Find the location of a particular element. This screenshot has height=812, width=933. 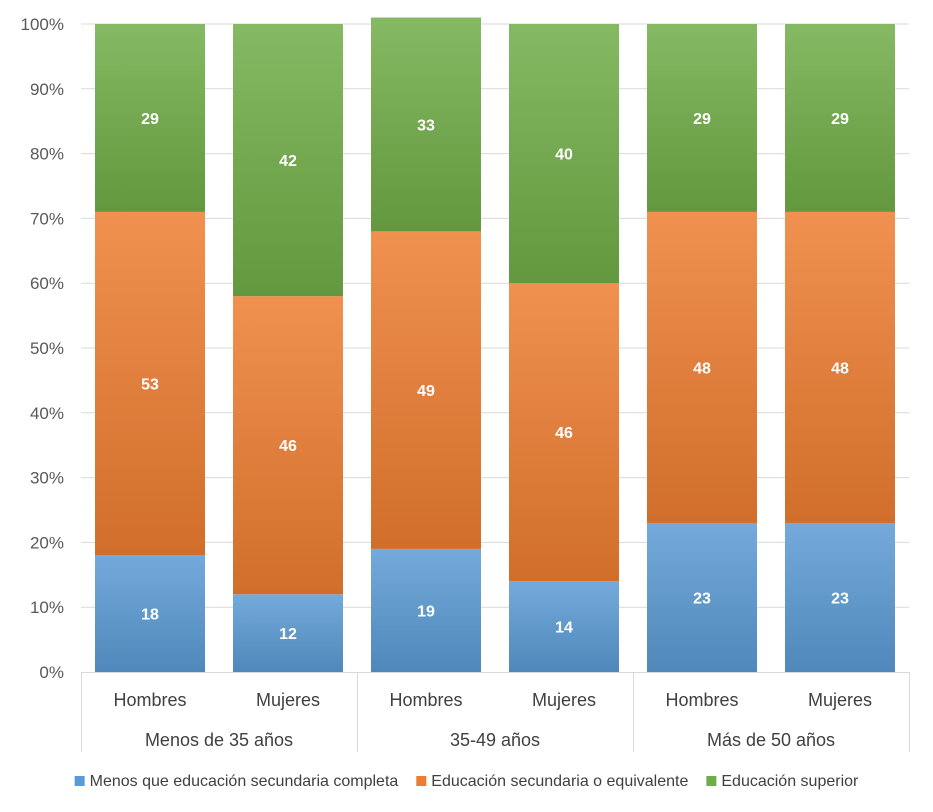

data-label: 33 is located at coordinates (426, 125).